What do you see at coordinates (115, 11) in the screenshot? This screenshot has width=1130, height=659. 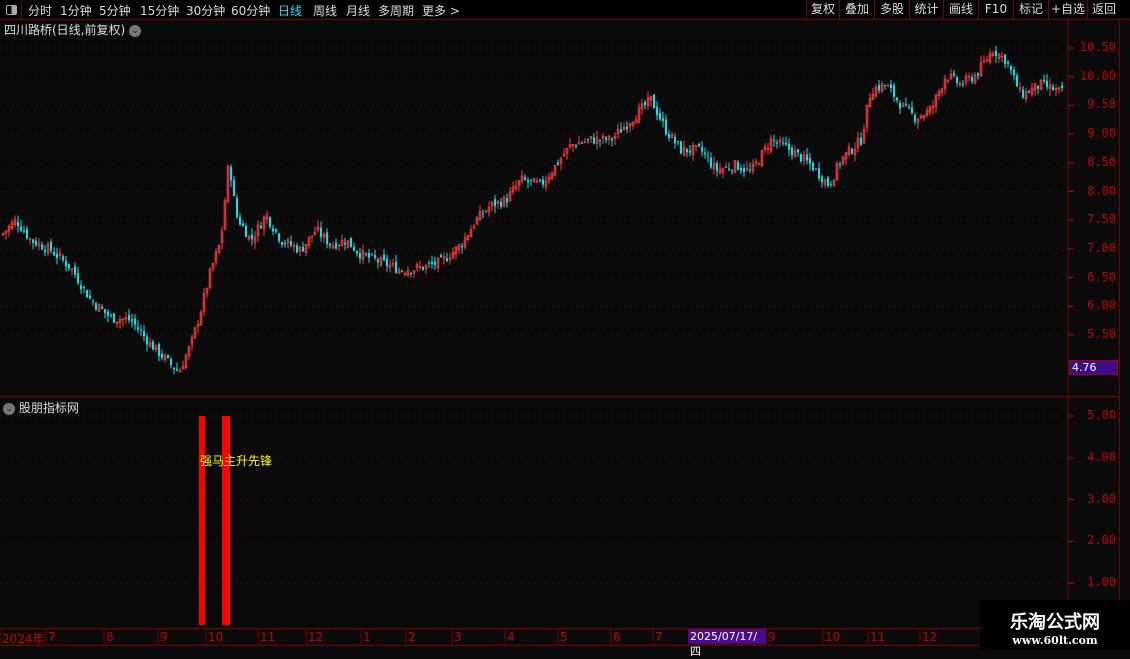 I see `period-tab-2: 5分钟` at bounding box center [115, 11].